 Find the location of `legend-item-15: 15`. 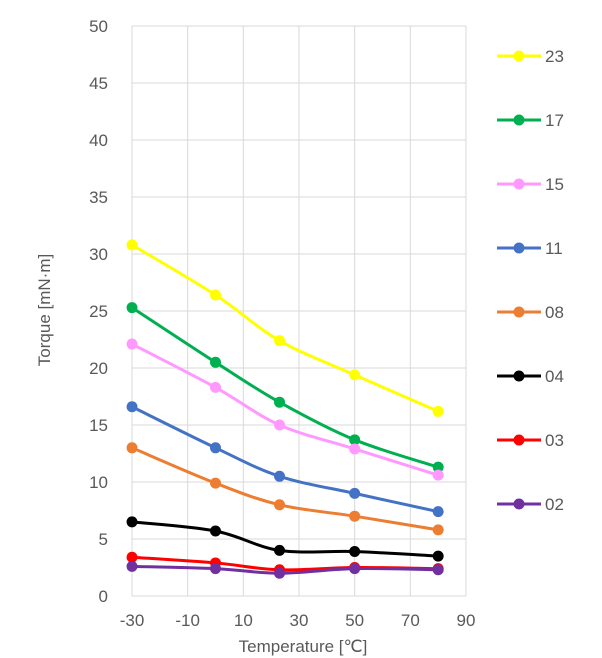

legend-item-15: 15 is located at coordinates (530, 184).